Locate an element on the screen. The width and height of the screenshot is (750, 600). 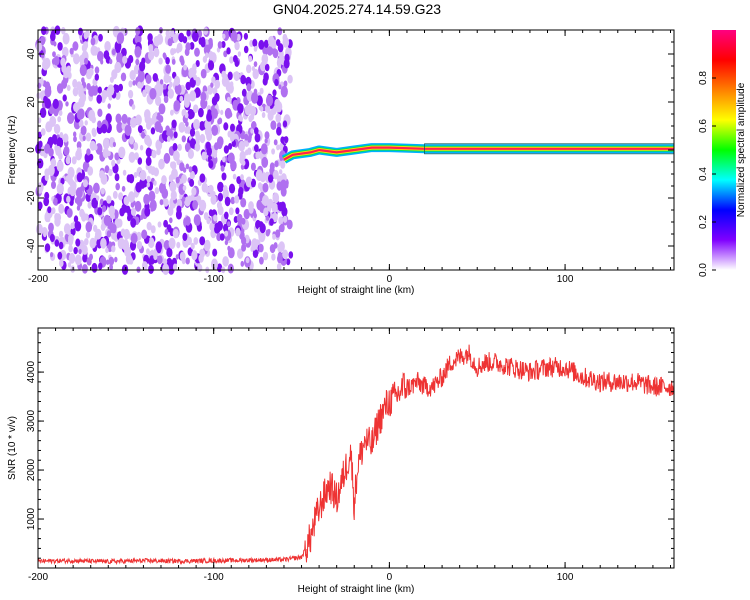
colorbar-gradient is located at coordinates (724, 150).